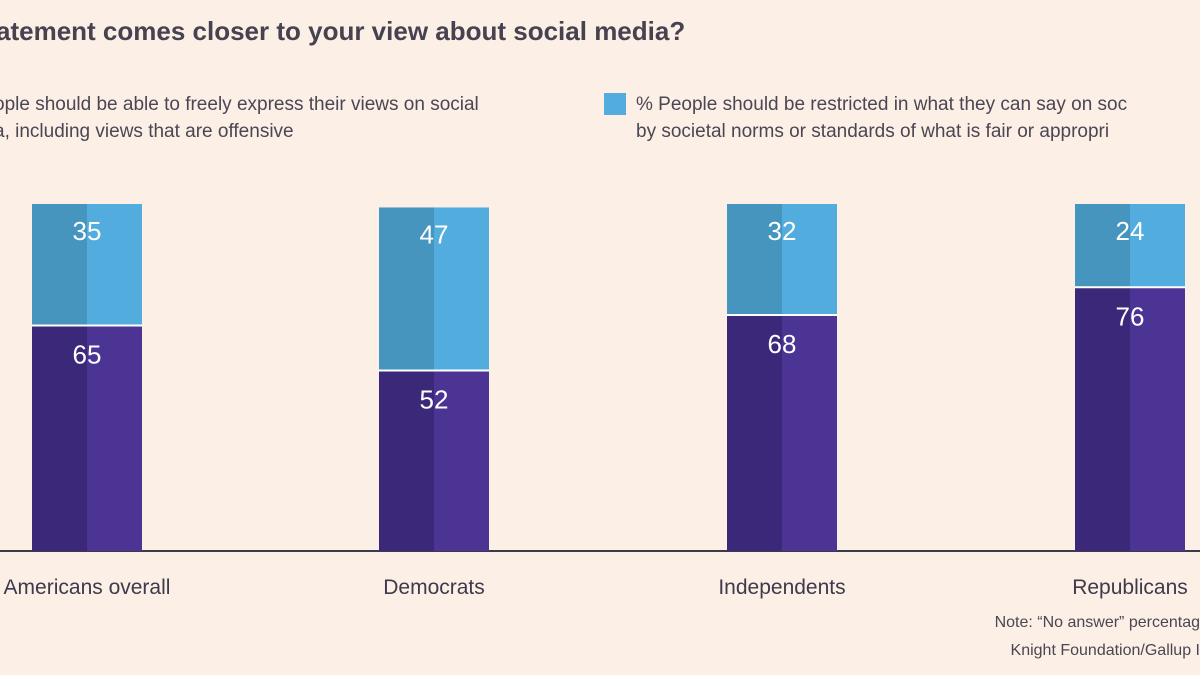 Image resolution: width=1200 pixels, height=675 pixels. Describe the element at coordinates (87, 231) in the screenshot. I see `data-label-restricted-0: 35` at that location.